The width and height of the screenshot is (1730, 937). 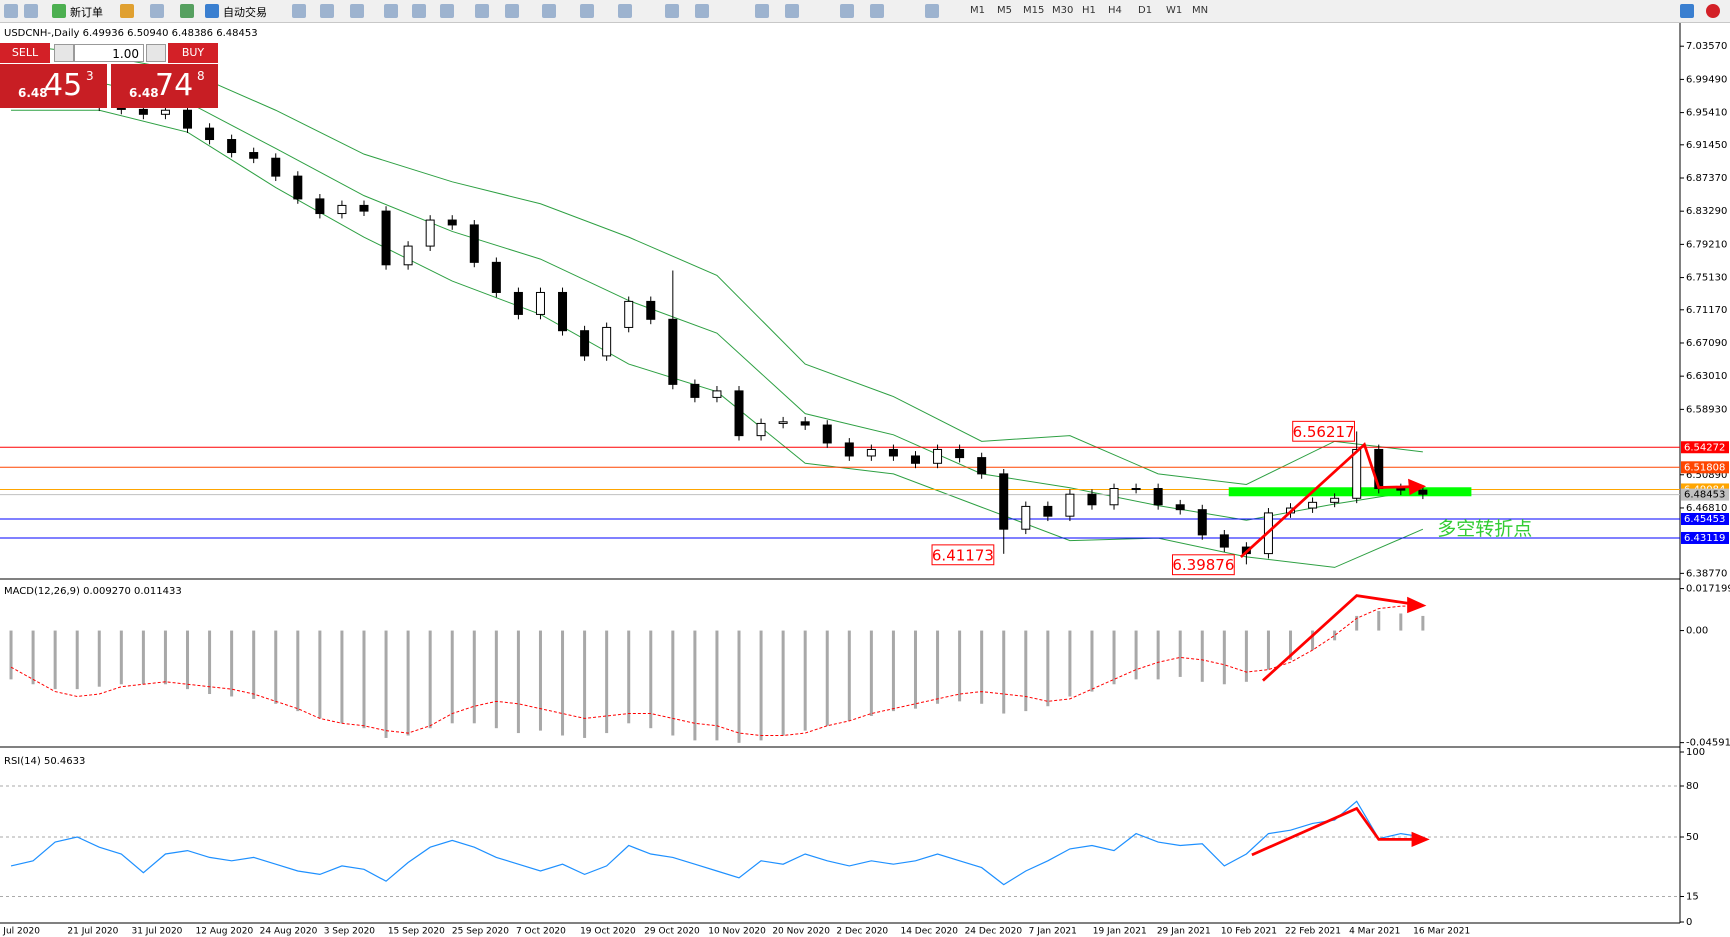 What do you see at coordinates (1089, 10) in the screenshot?
I see `timeframe-button: H1` at bounding box center [1089, 10].